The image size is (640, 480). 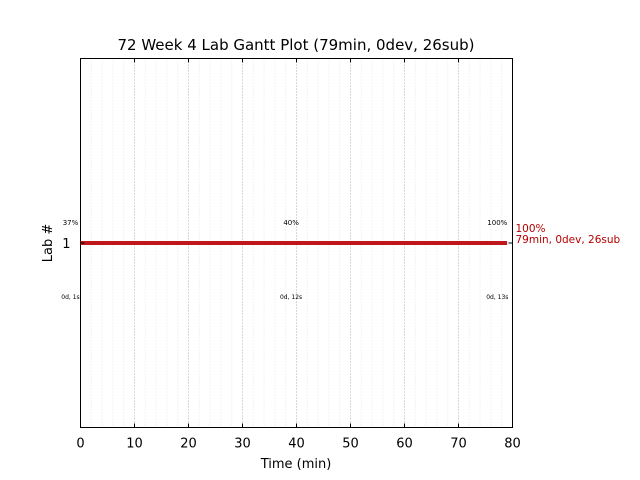 I want to click on x-tick-label: 10, so click(x=134, y=444).